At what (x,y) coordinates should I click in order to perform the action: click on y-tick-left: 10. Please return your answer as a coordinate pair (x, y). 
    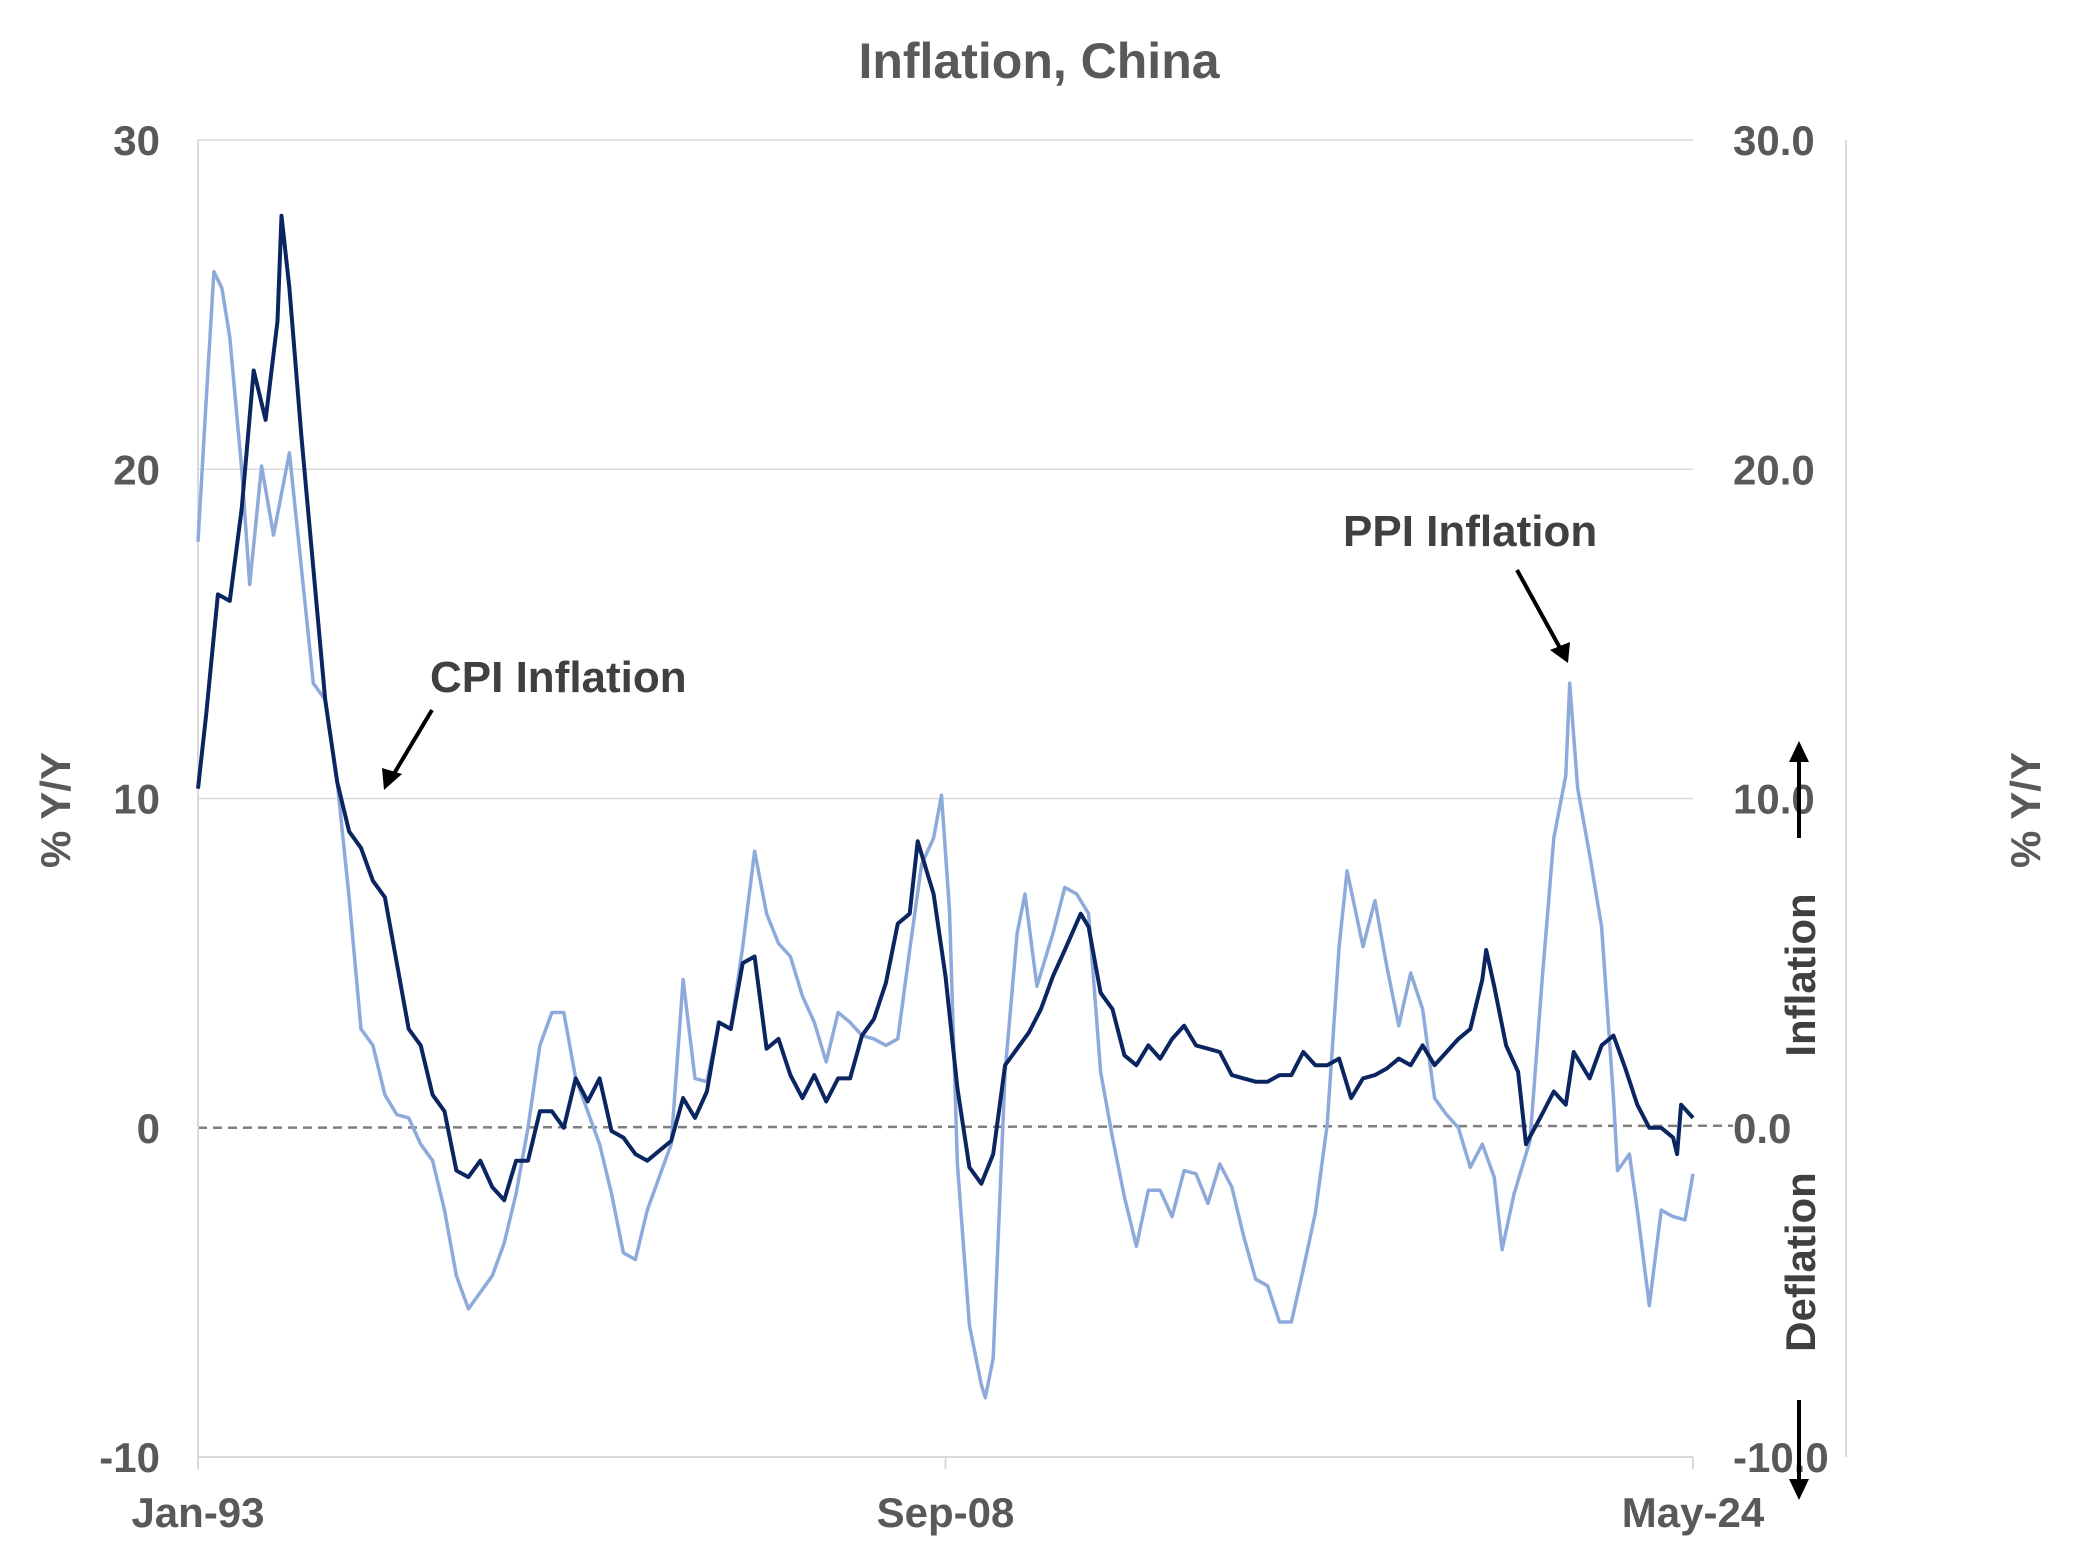
    Looking at the image, I should click on (136, 799).